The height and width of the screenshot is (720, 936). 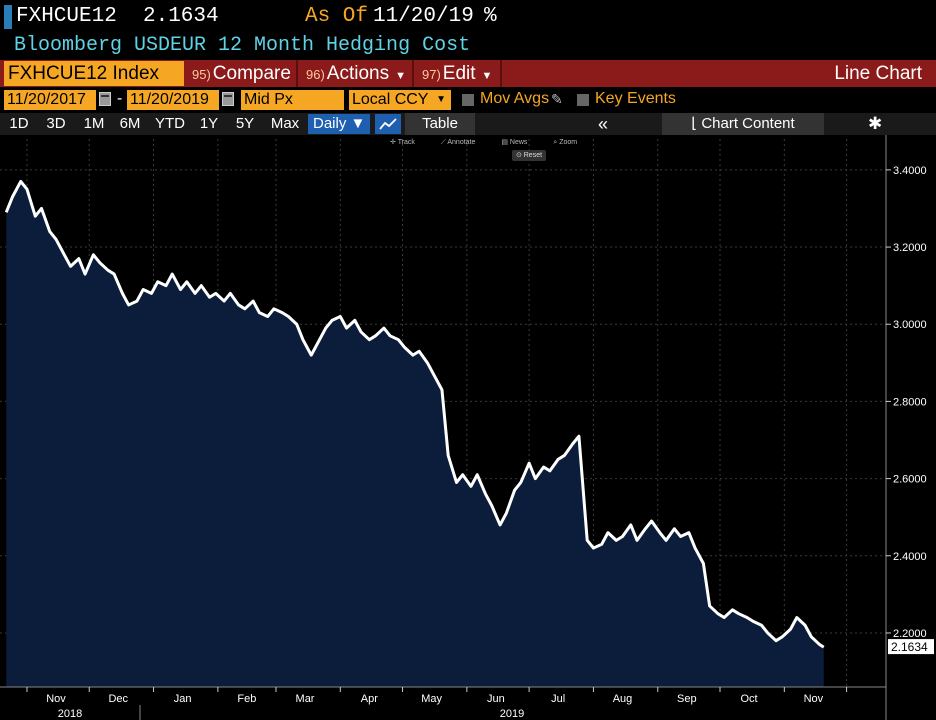 I want to click on period-6m: 6M, so click(x=130, y=123).